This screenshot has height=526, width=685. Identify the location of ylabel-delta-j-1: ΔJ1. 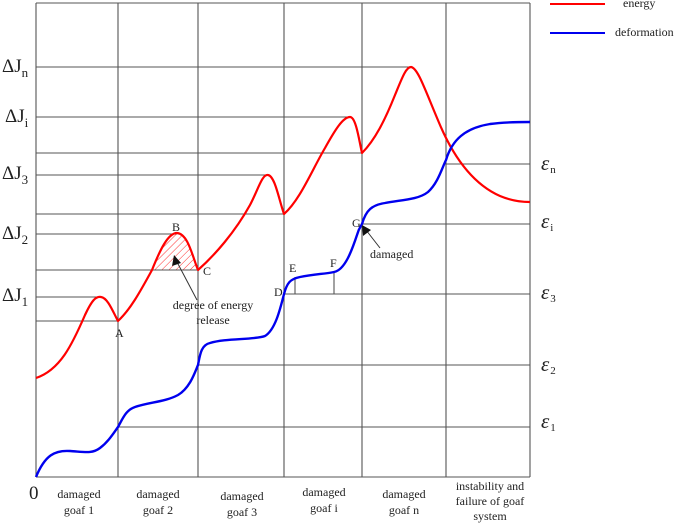
(15, 297).